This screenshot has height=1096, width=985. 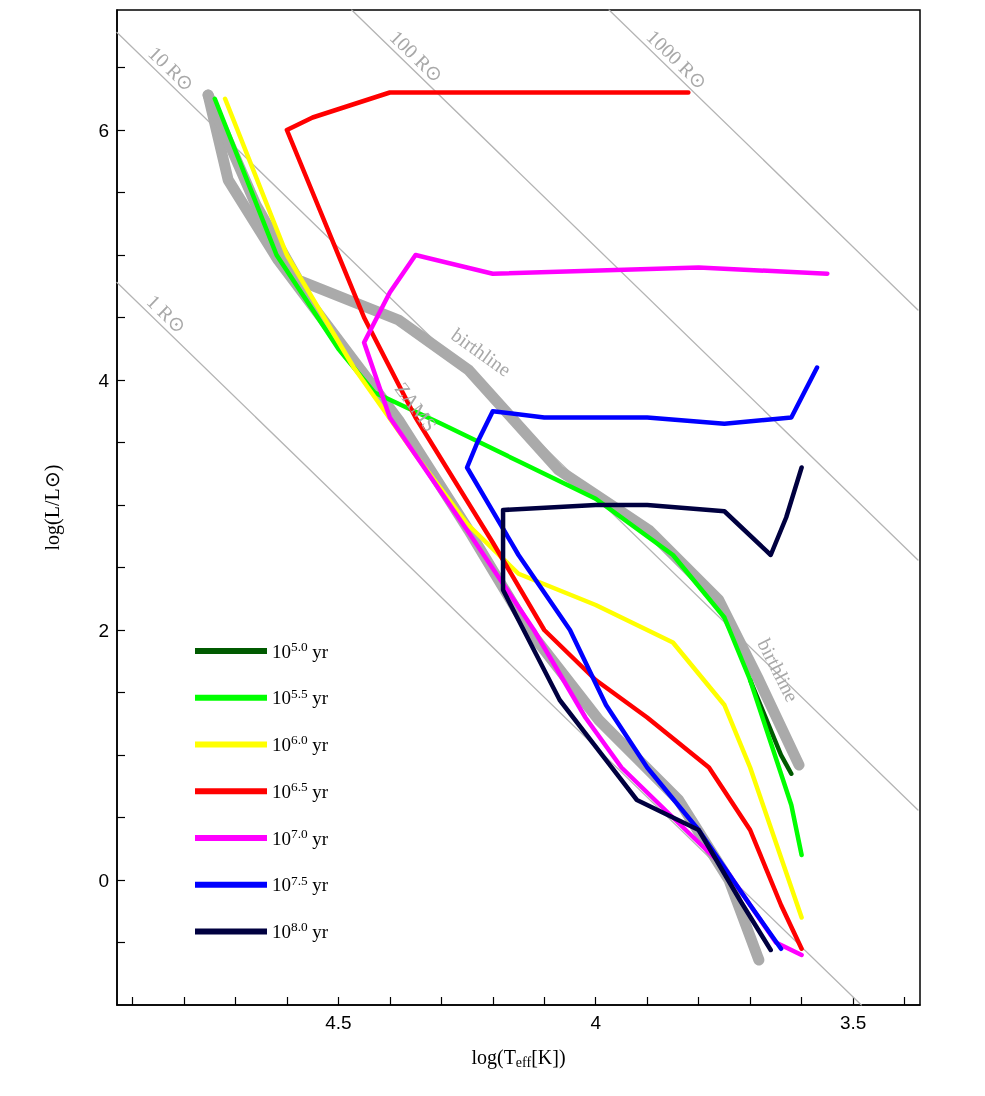 What do you see at coordinates (103, 630) in the screenshot?
I see `y-tick-label: 2` at bounding box center [103, 630].